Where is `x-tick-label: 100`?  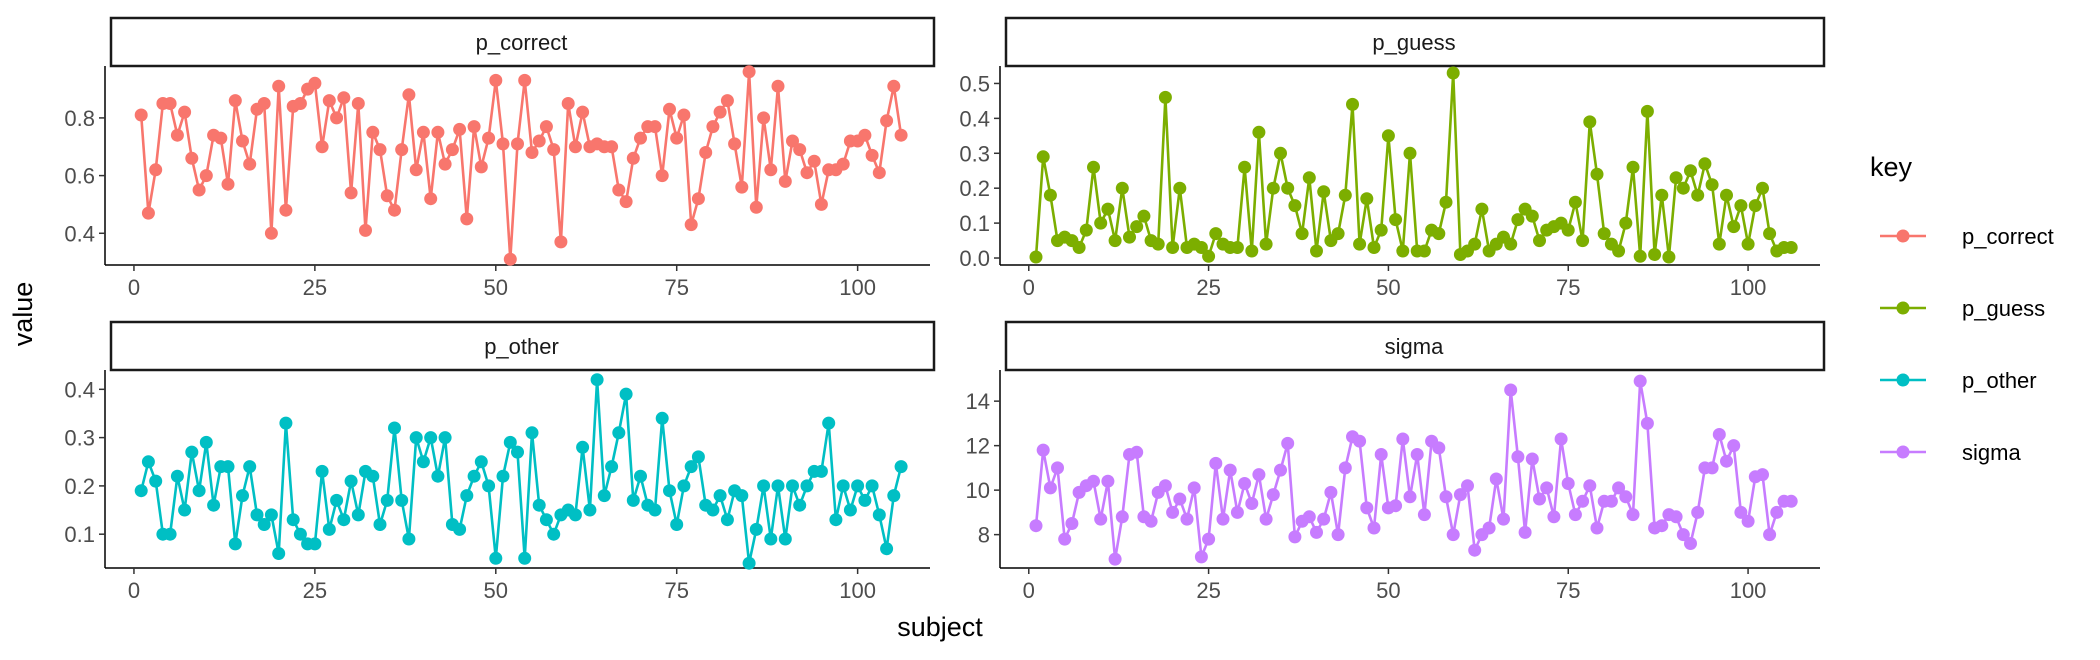
x-tick-label: 100 is located at coordinates (1748, 287).